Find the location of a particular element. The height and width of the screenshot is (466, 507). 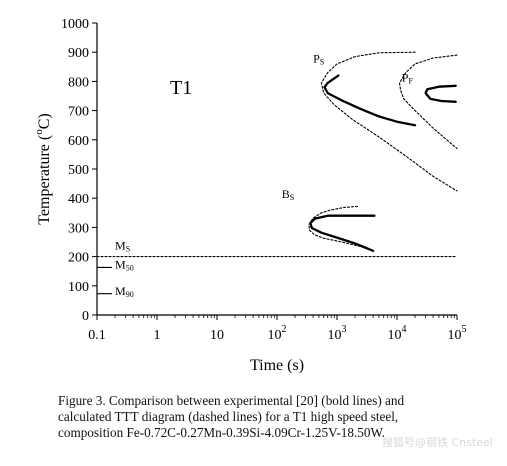

y-tick-label: 1000 is located at coordinates (75, 24).